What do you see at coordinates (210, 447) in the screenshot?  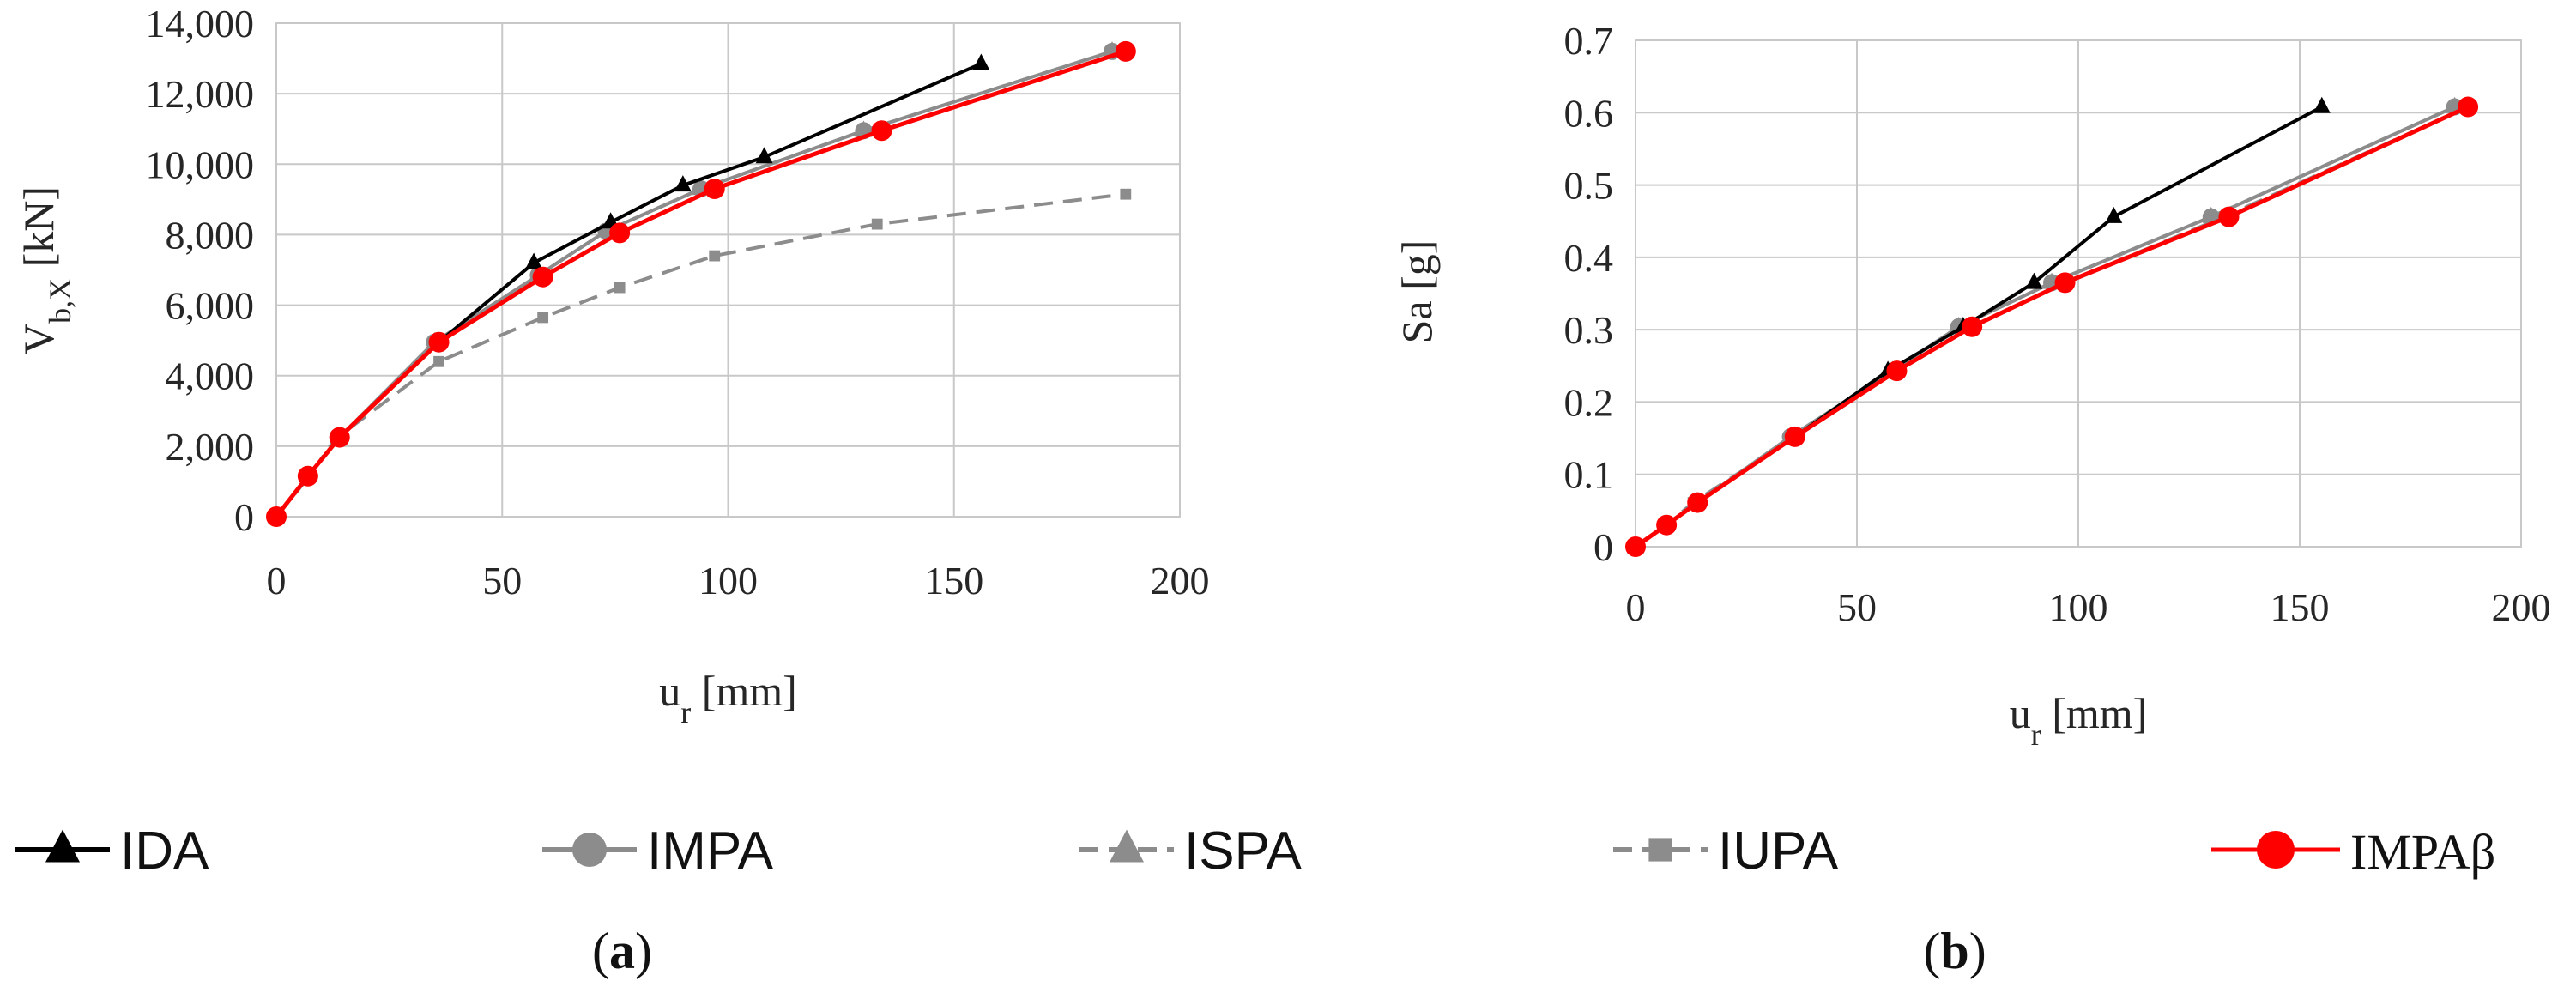 I see `y-tick-label: 2,000` at bounding box center [210, 447].